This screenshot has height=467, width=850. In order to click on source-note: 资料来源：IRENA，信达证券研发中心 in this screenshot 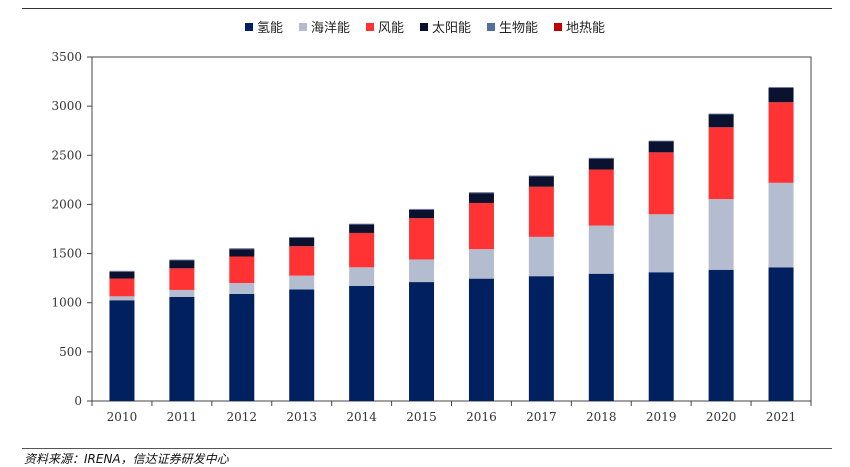, I will do `click(126, 458)`.